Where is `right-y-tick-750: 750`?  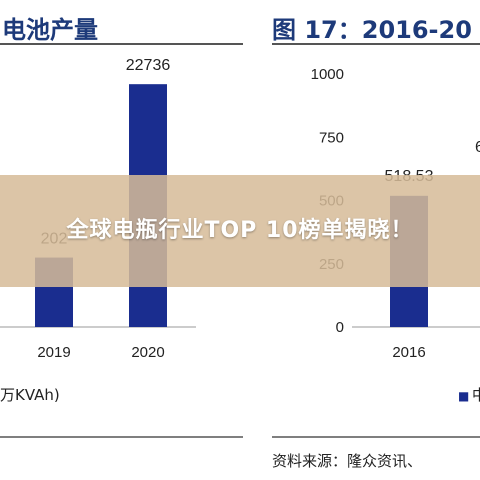 right-y-tick-750: 750 is located at coordinates (331, 137).